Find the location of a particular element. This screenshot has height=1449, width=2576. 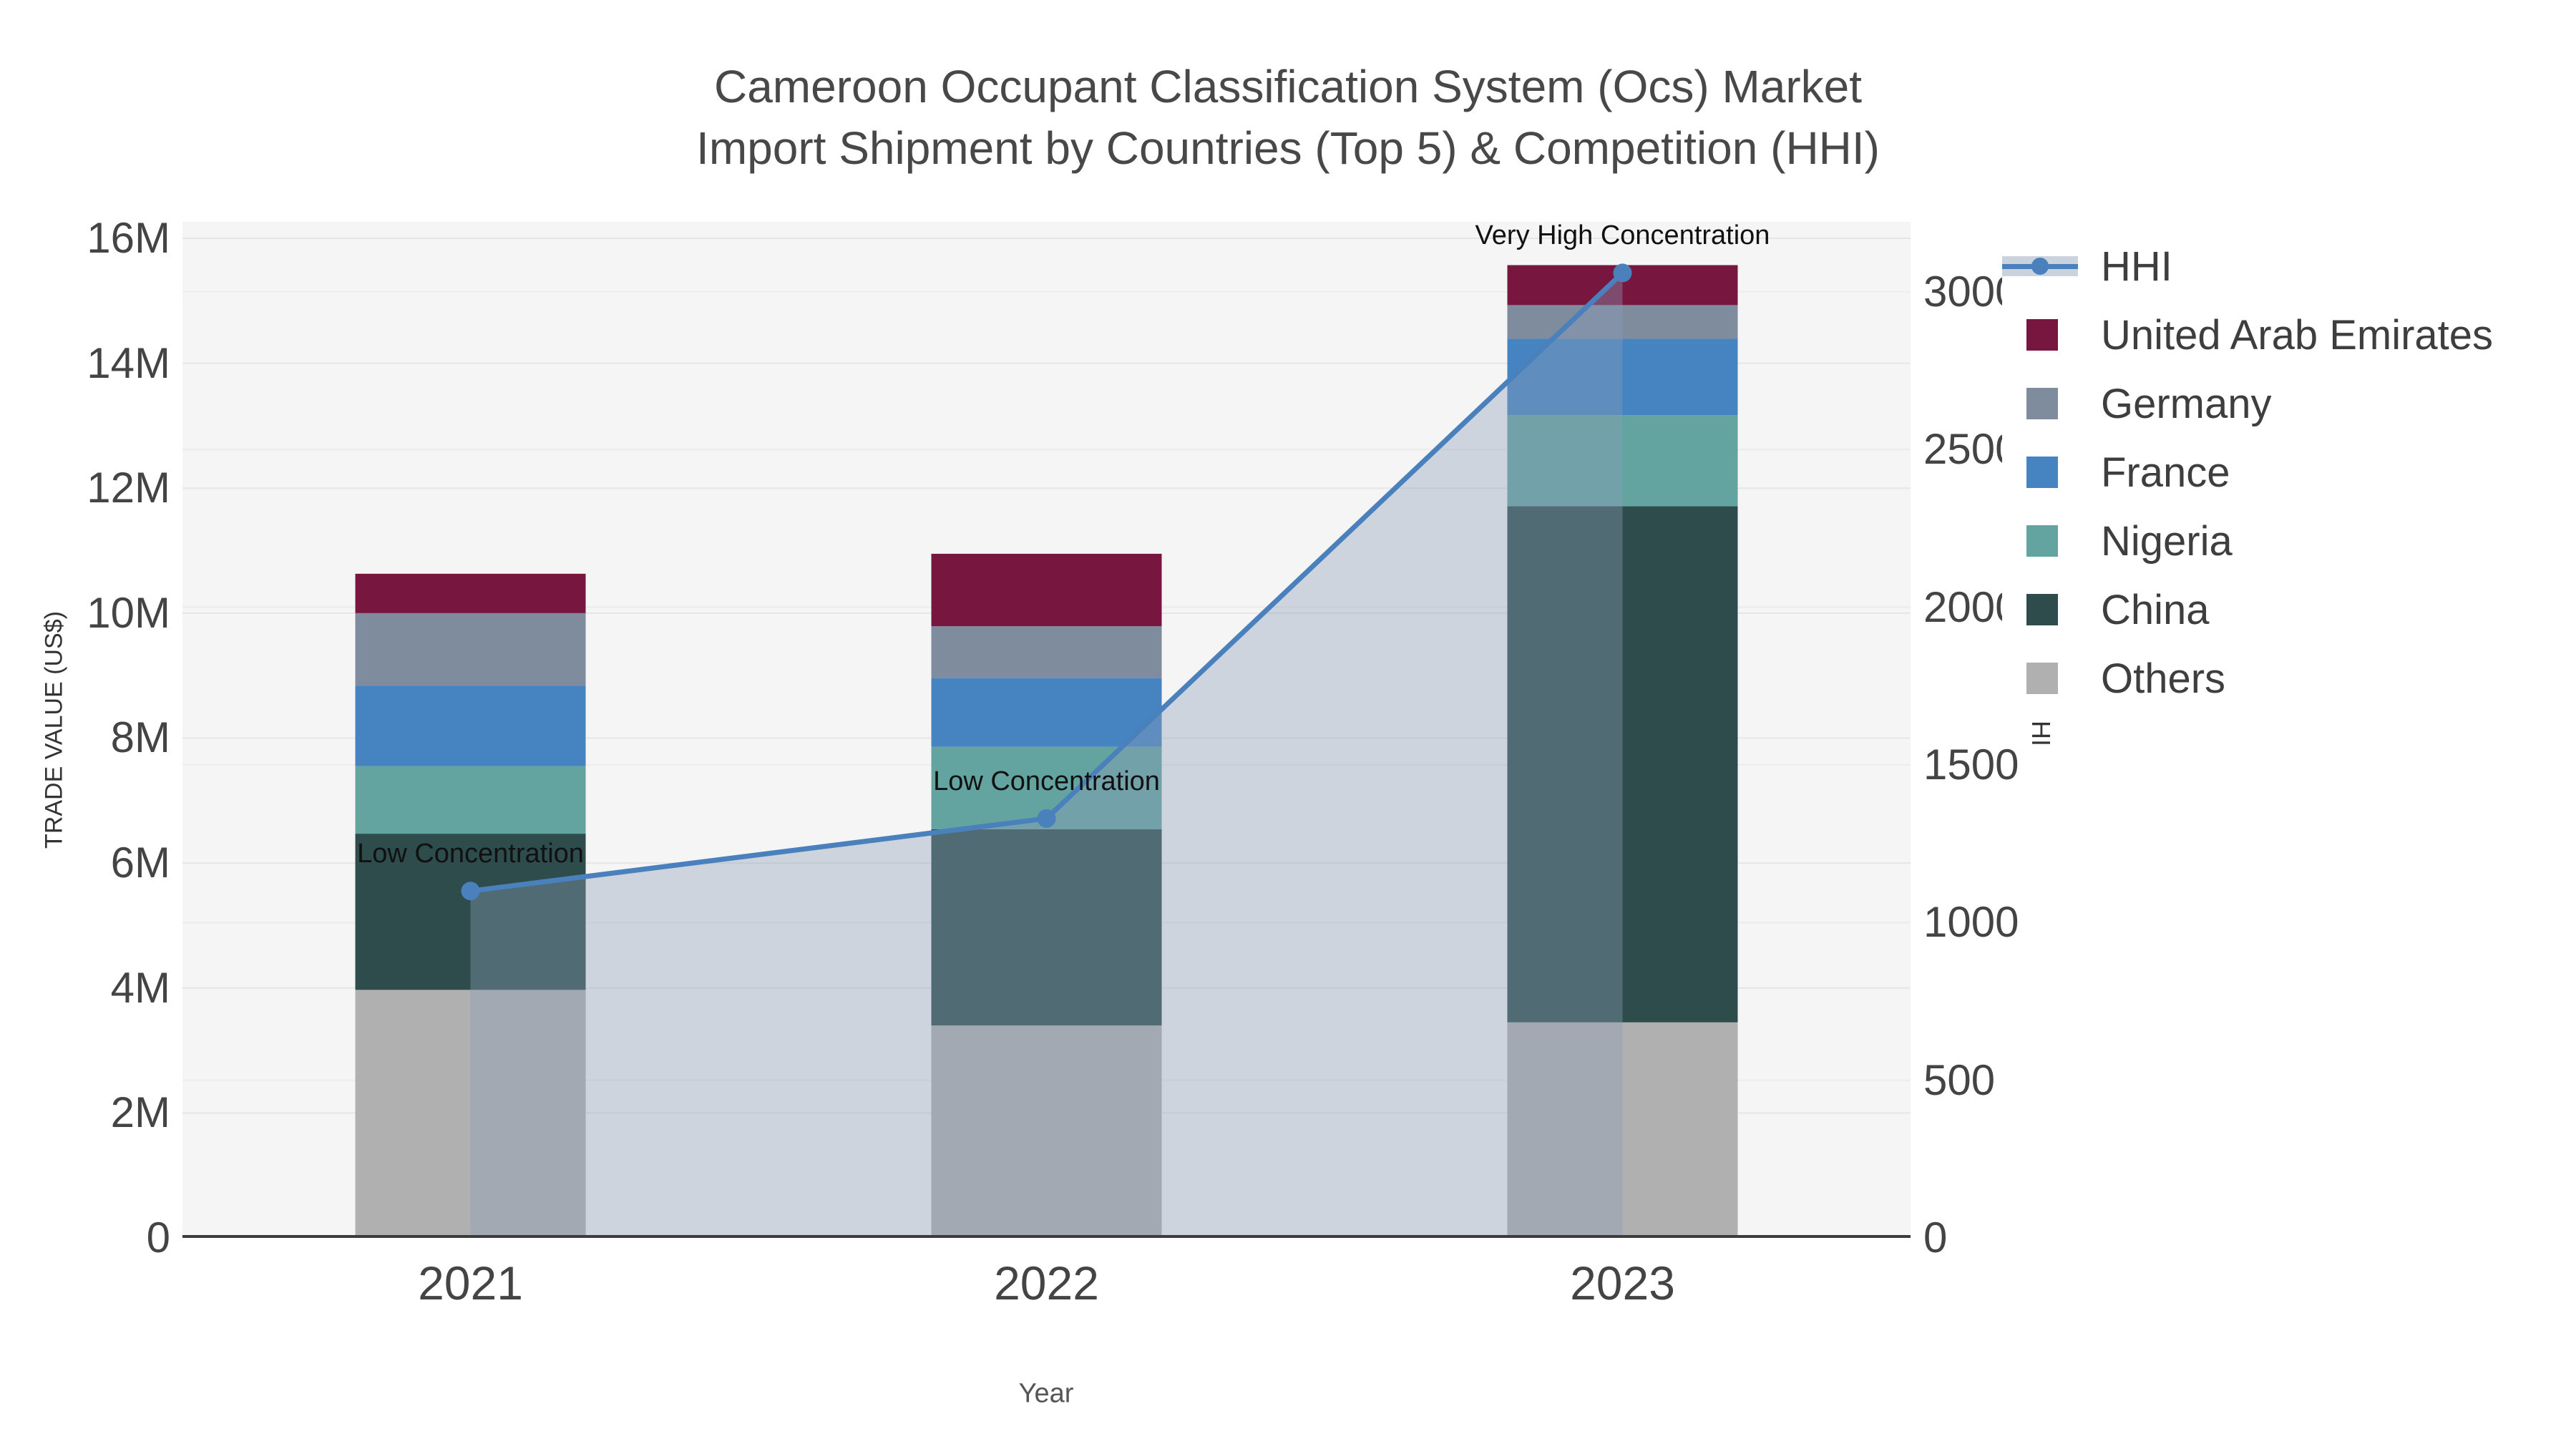

bar-segment-germany-2021 is located at coordinates (470, 649).